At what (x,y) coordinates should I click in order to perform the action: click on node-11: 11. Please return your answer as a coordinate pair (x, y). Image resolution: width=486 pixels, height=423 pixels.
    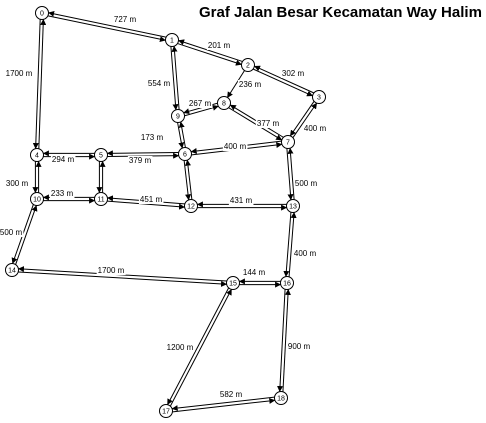
    Looking at the image, I should click on (101, 199).